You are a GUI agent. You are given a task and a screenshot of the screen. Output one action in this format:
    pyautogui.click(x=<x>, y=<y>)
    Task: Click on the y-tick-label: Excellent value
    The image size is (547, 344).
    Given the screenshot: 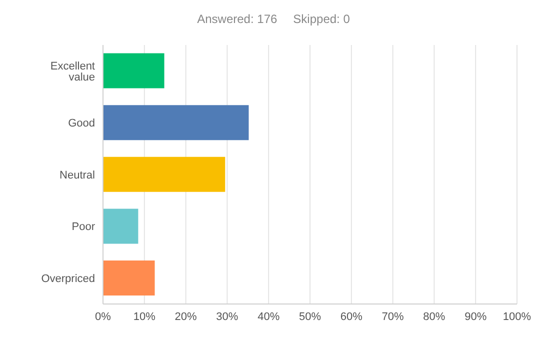 What is the action you would take?
    pyautogui.click(x=72, y=72)
    